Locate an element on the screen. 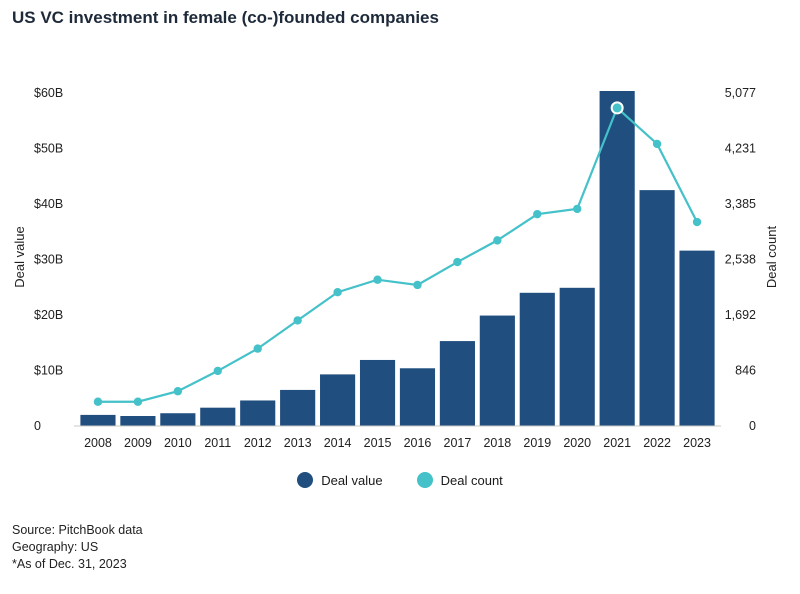 The width and height of the screenshot is (800, 594). x-tick-label: 2017 is located at coordinates (458, 443).